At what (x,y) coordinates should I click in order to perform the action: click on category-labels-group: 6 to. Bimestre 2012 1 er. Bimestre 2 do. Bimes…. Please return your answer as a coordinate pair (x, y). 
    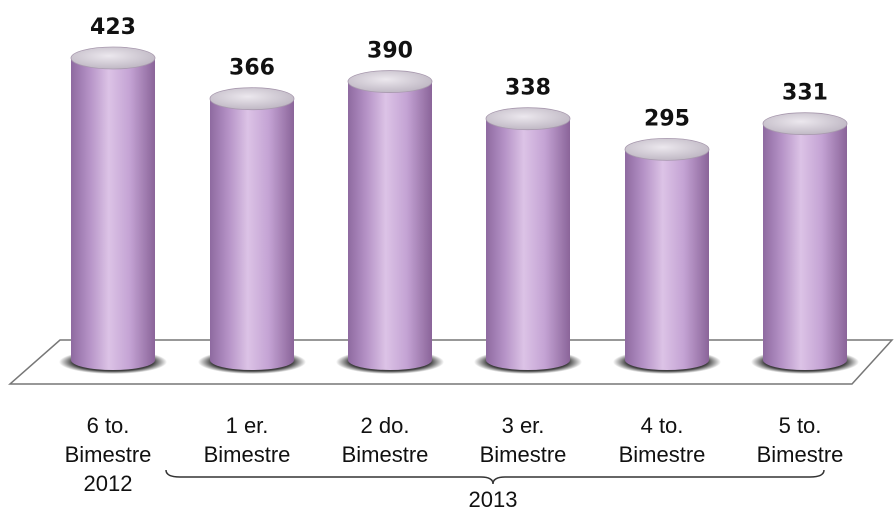
    Looking at the image, I should click on (454, 454).